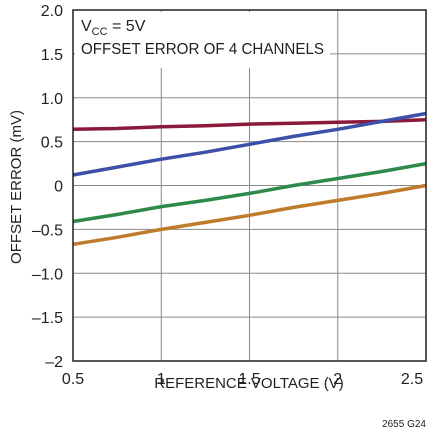 The width and height of the screenshot is (438, 433). I want to click on y-tick-label: –1.0, so click(47, 274).